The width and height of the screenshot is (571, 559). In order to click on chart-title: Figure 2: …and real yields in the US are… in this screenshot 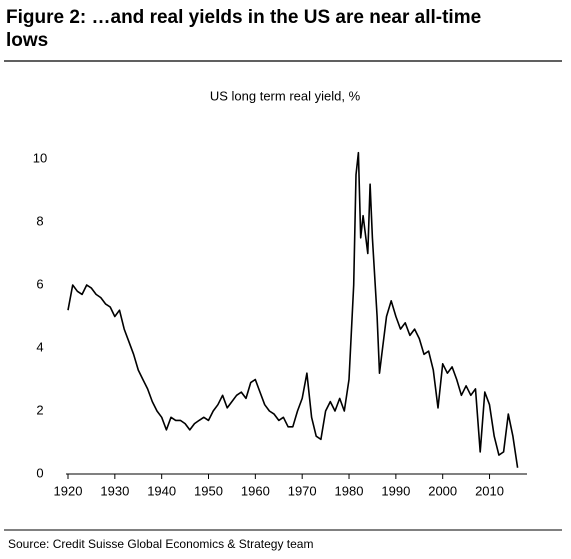, I will do `click(244, 29)`.